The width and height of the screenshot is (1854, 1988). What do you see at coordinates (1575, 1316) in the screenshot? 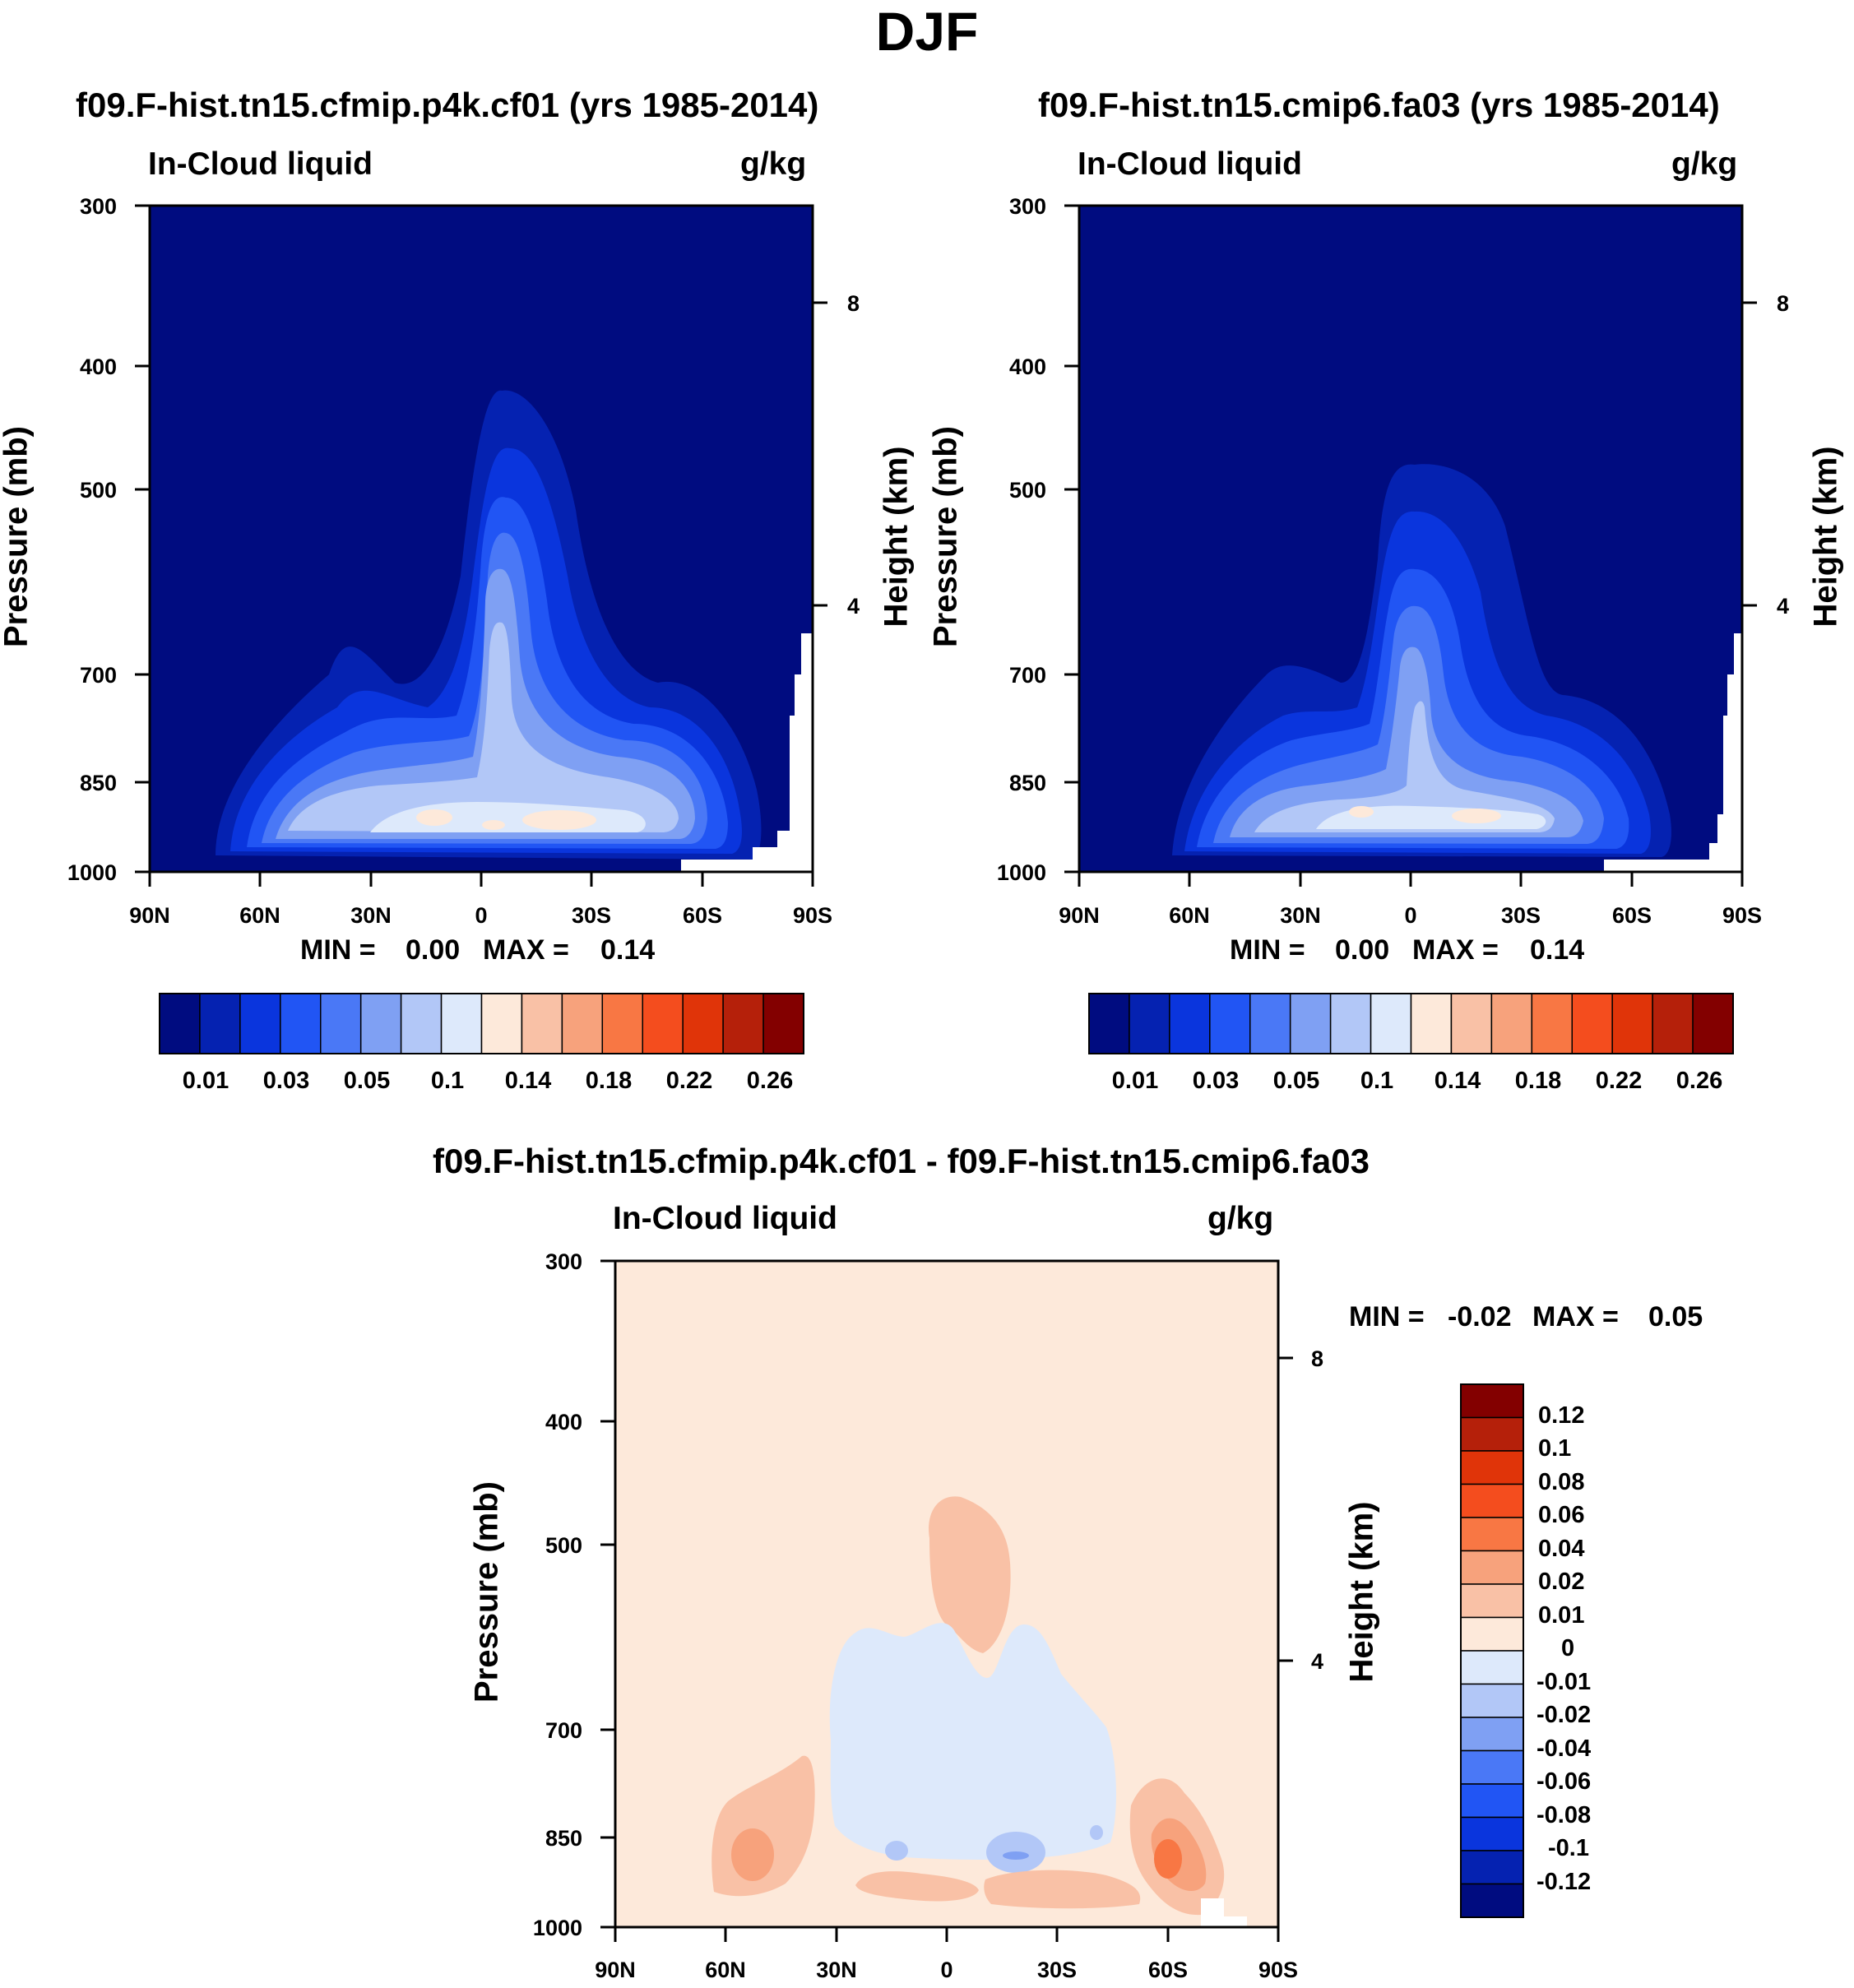
I see `panel3-max-label: MAX =` at bounding box center [1575, 1316].